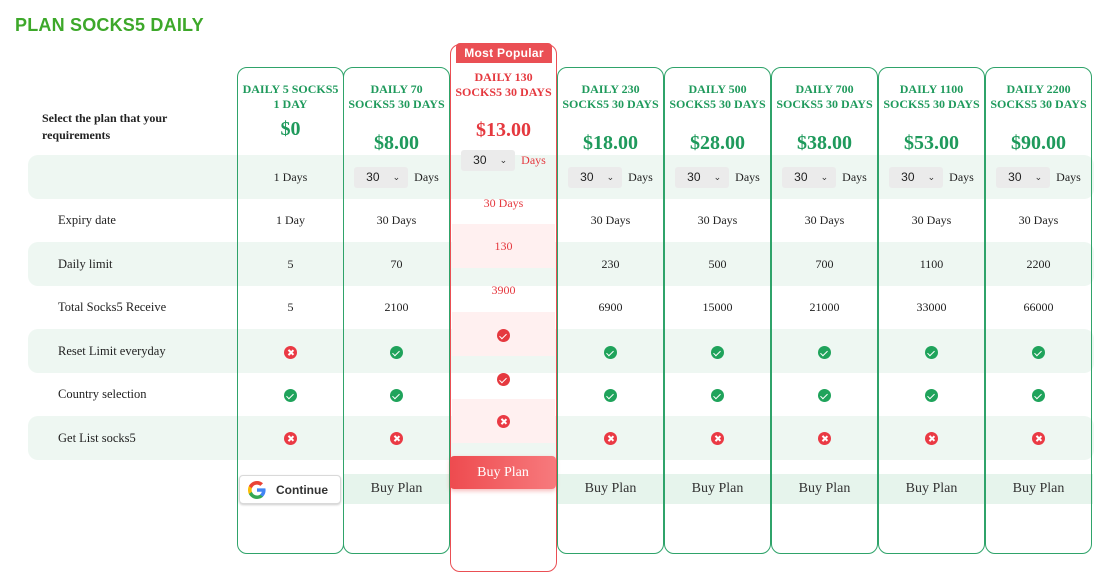  I want to click on cell-total: 33000, so click(931, 307).